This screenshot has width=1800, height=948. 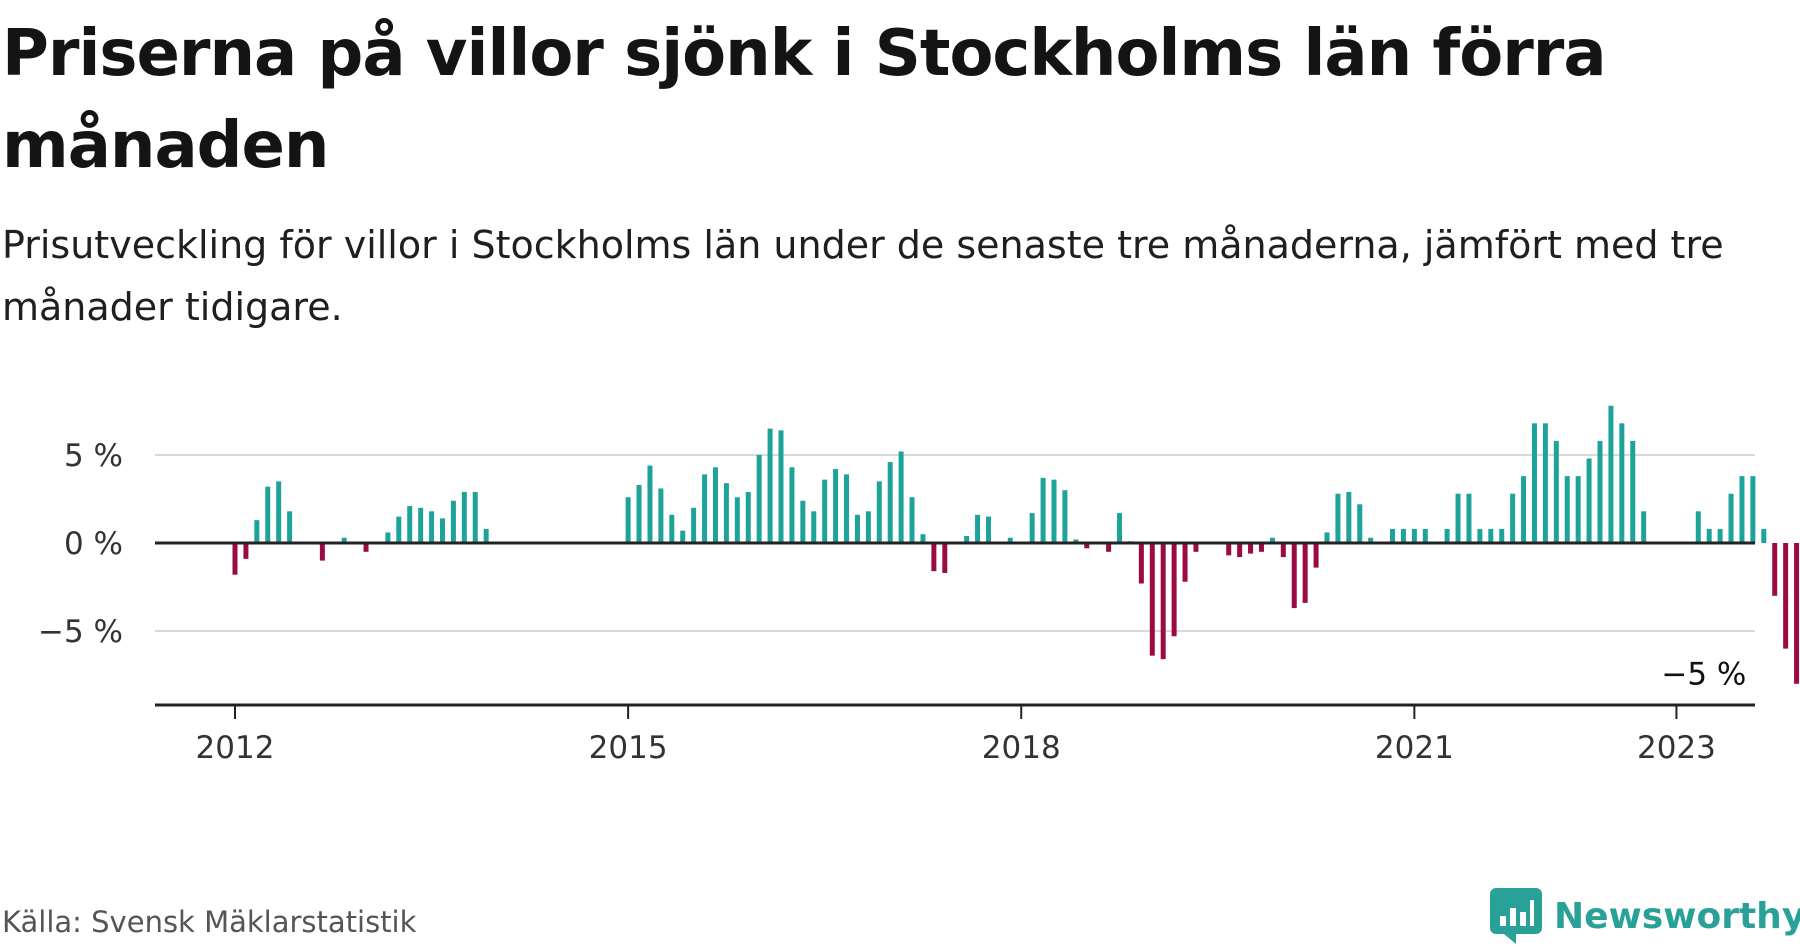 I want to click on newsworthy-logo: Newsworthy, so click(x=1645, y=916).